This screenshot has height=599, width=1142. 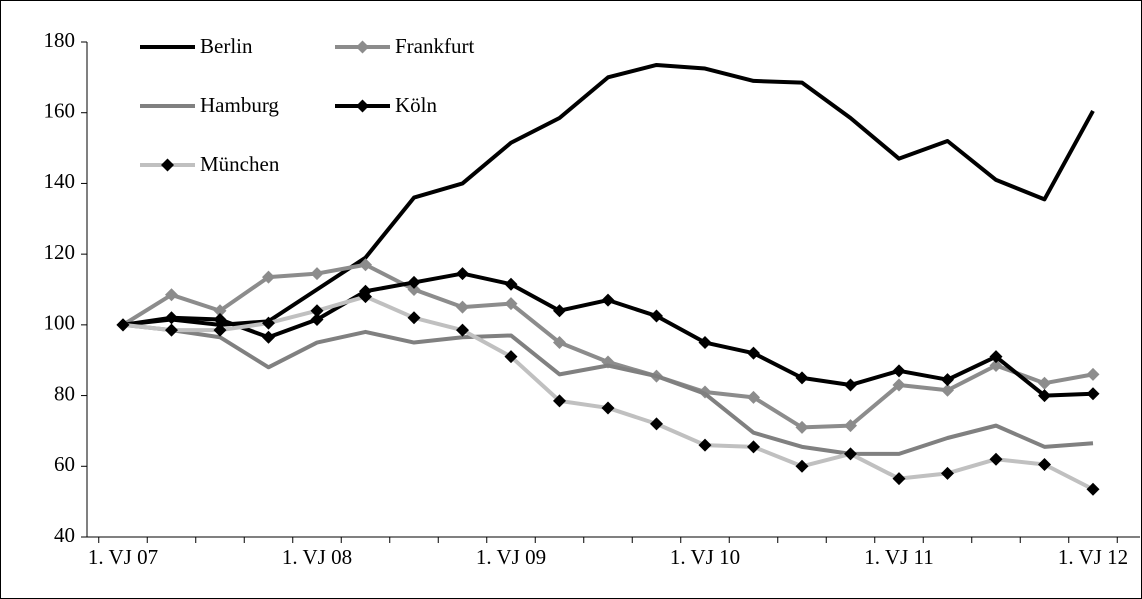 I want to click on y-tick-label: 60, so click(x=64, y=464).